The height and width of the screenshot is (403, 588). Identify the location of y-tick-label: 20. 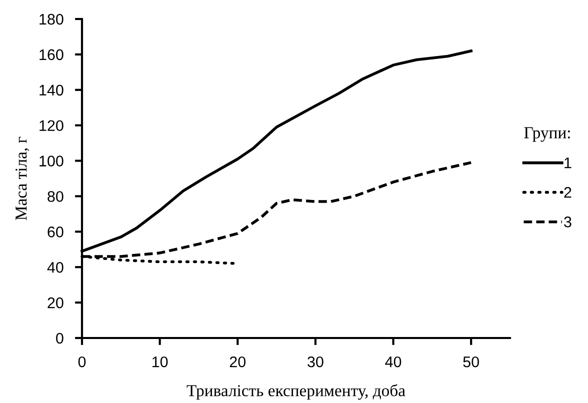
(56, 302).